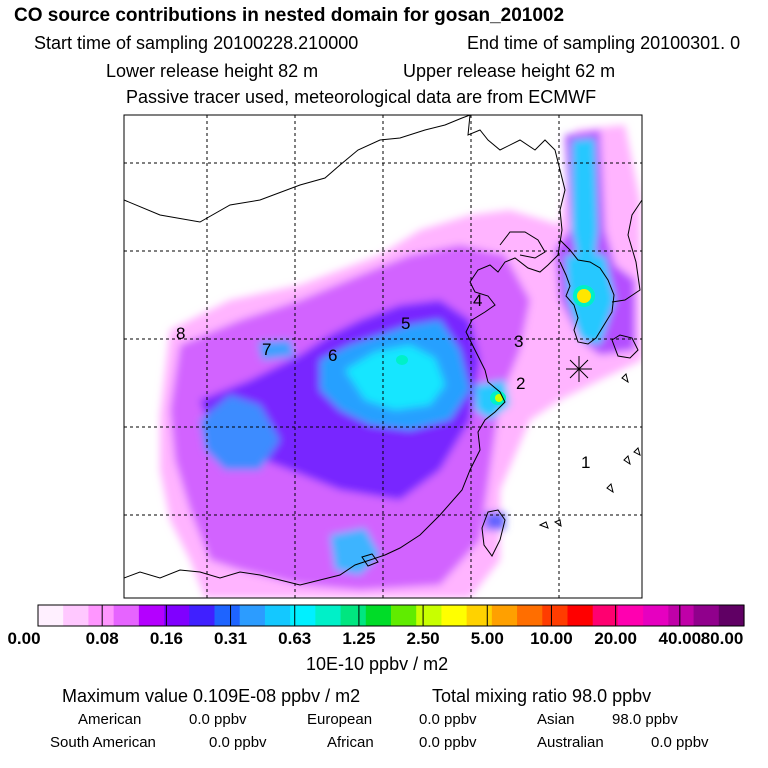 The image size is (768, 768). Describe the element at coordinates (615, 638) in the screenshot. I see `colorbar-tick-label: 20.00` at that location.